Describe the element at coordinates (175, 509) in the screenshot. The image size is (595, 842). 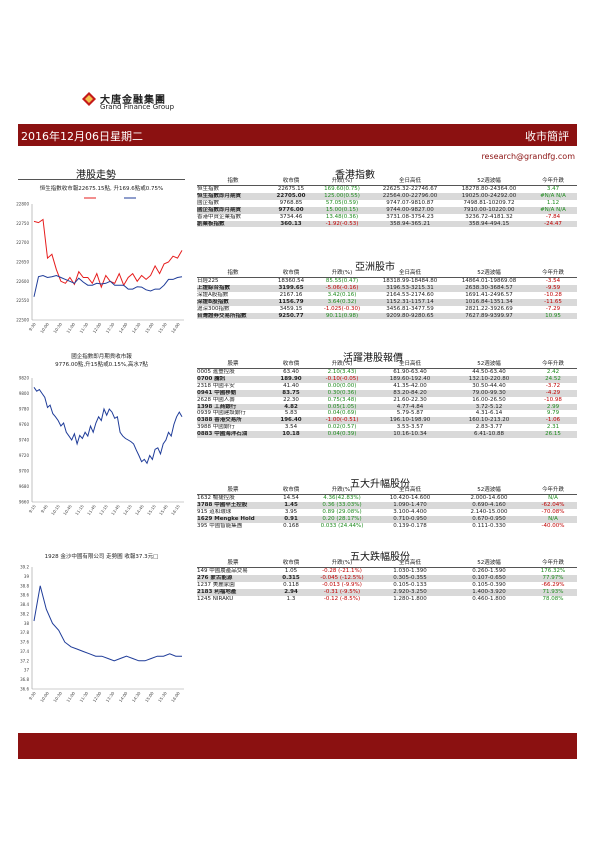
I see `x-tick-label: 16:15` at that location.